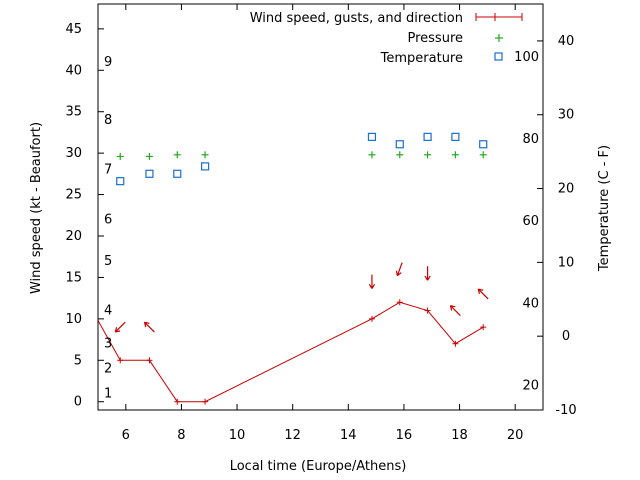 The image size is (640, 480). Describe the element at coordinates (73, 236) in the screenshot. I see `y-tick-label: 20` at that location.